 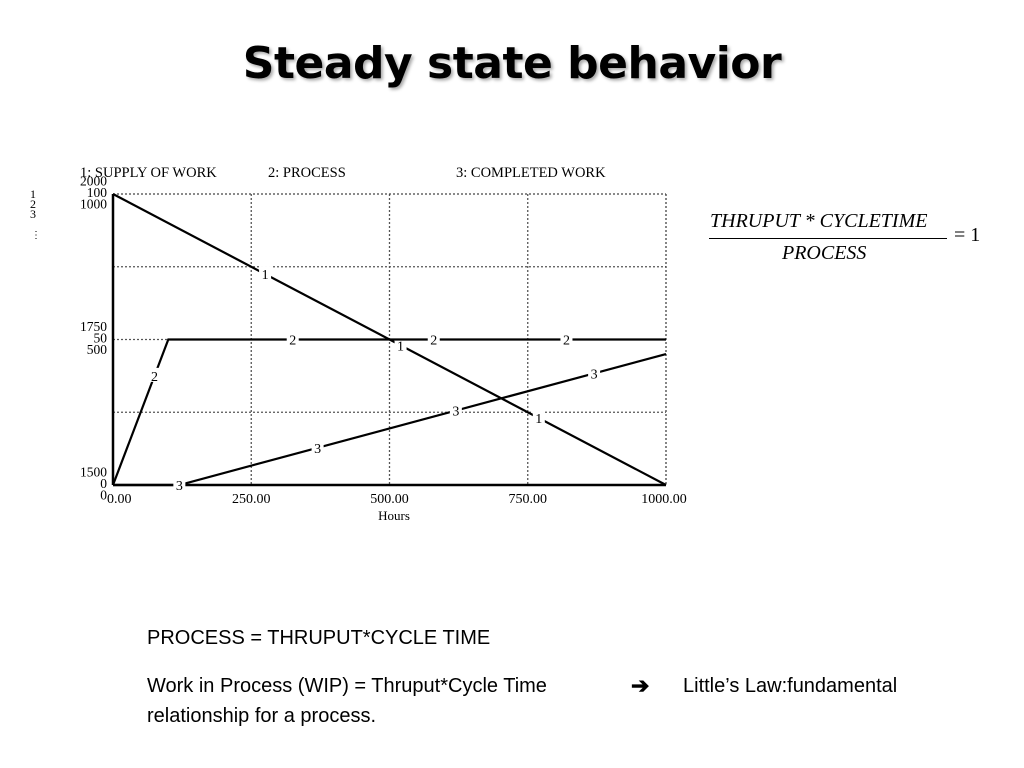 I want to click on legend-item-3: 3: COMPLETED WORK, so click(x=531, y=173).